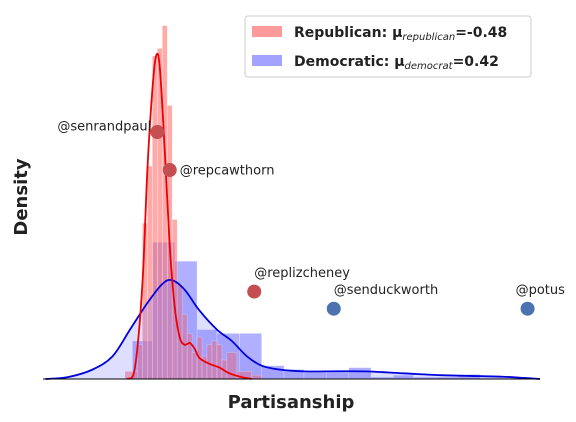  I want to click on annotation-label-replizcheney: @replizcheney, so click(302, 273).